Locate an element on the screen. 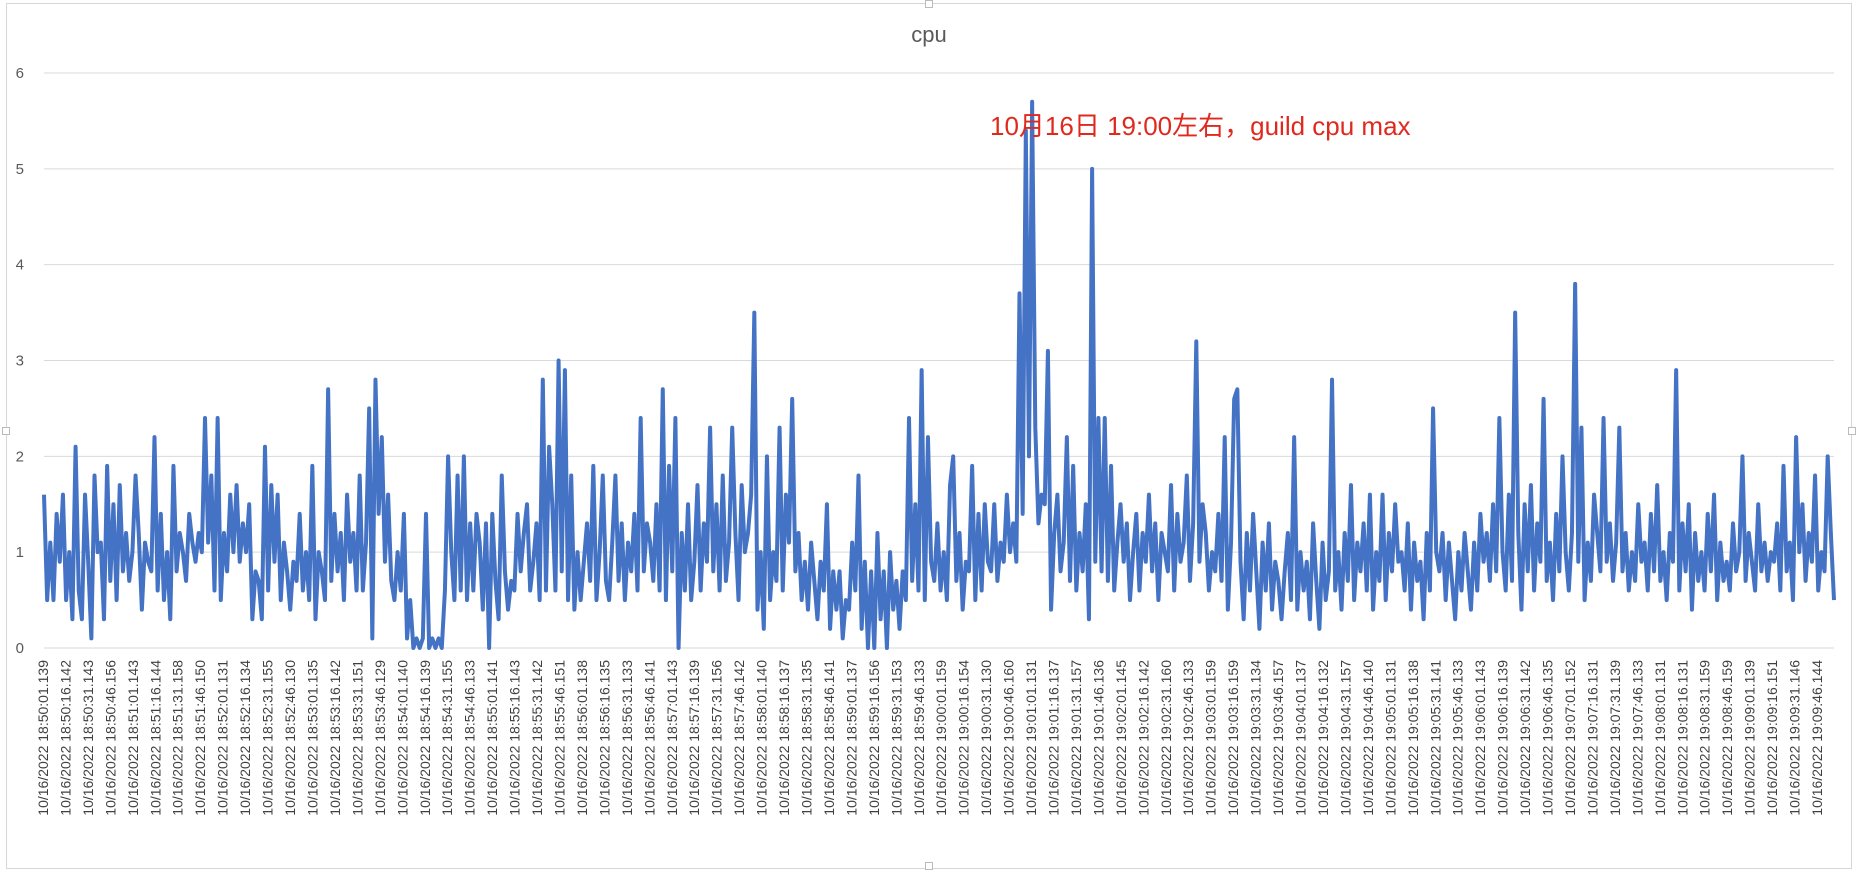 The image size is (1858, 872). x-tick-label: 10/16/2022 18:57:01.143 is located at coordinates (672, 738).